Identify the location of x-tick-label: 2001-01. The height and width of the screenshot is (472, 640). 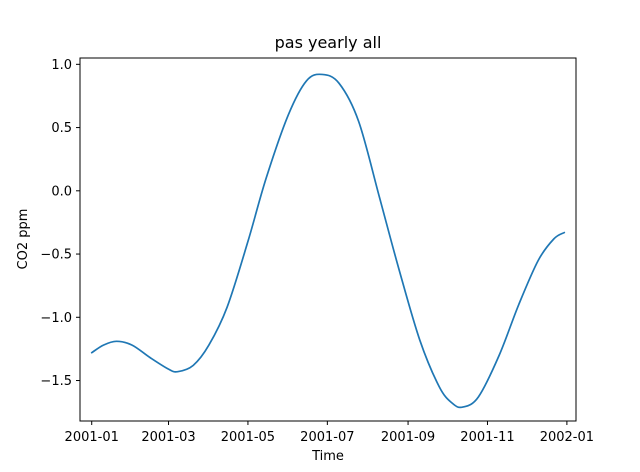
(92, 437).